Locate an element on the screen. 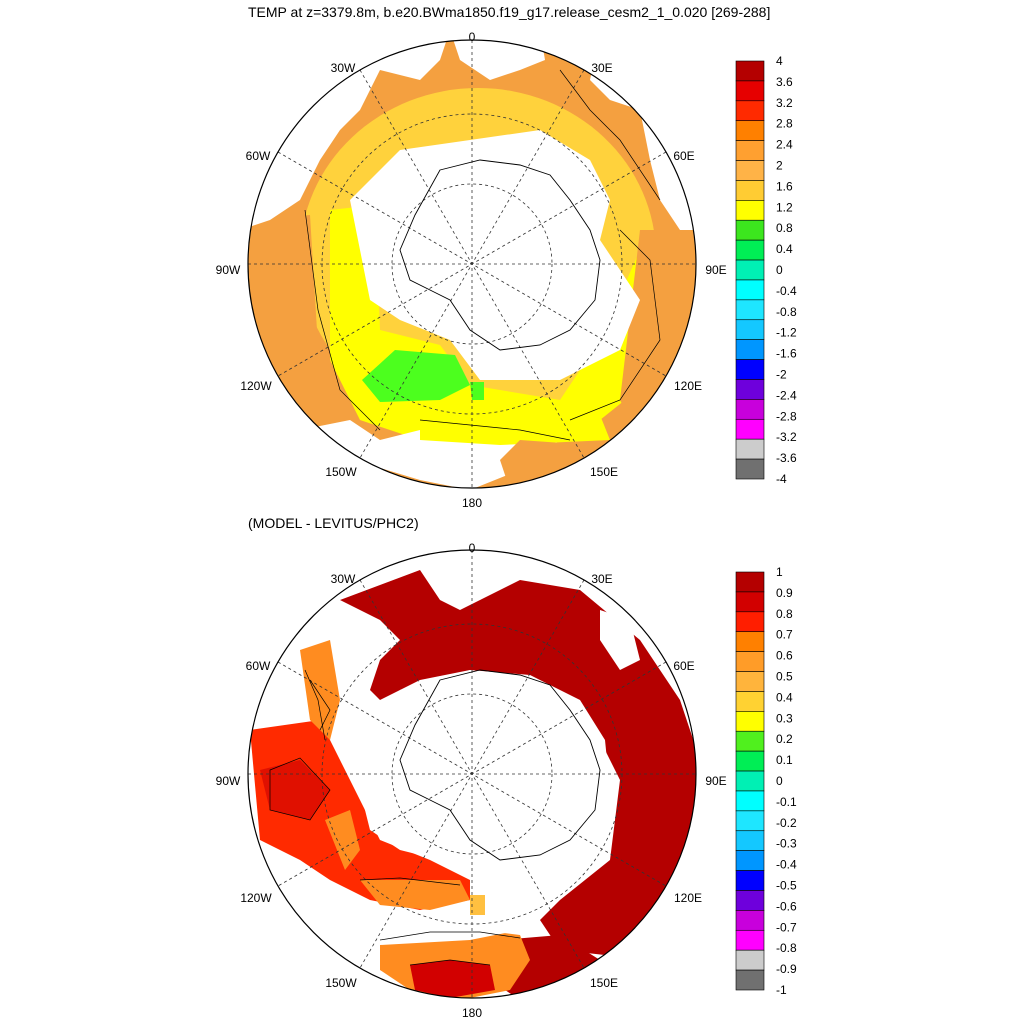 The image size is (1024, 1024). colorbar-label: 4 is located at coordinates (779, 61).